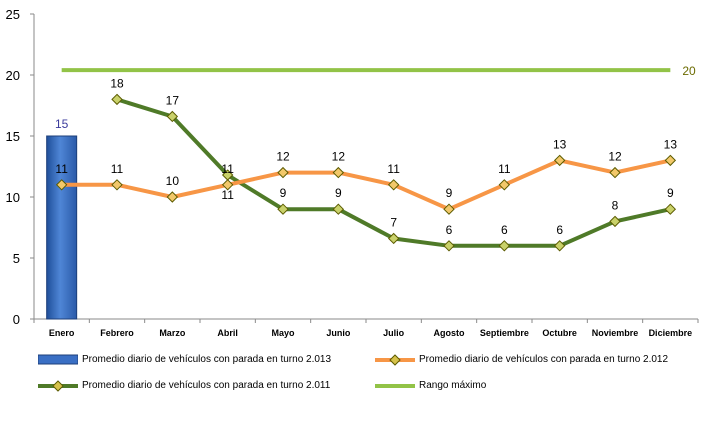 This screenshot has width=712, height=429. Describe the element at coordinates (13, 75) in the screenshot. I see `y-tick-label: 20` at that location.